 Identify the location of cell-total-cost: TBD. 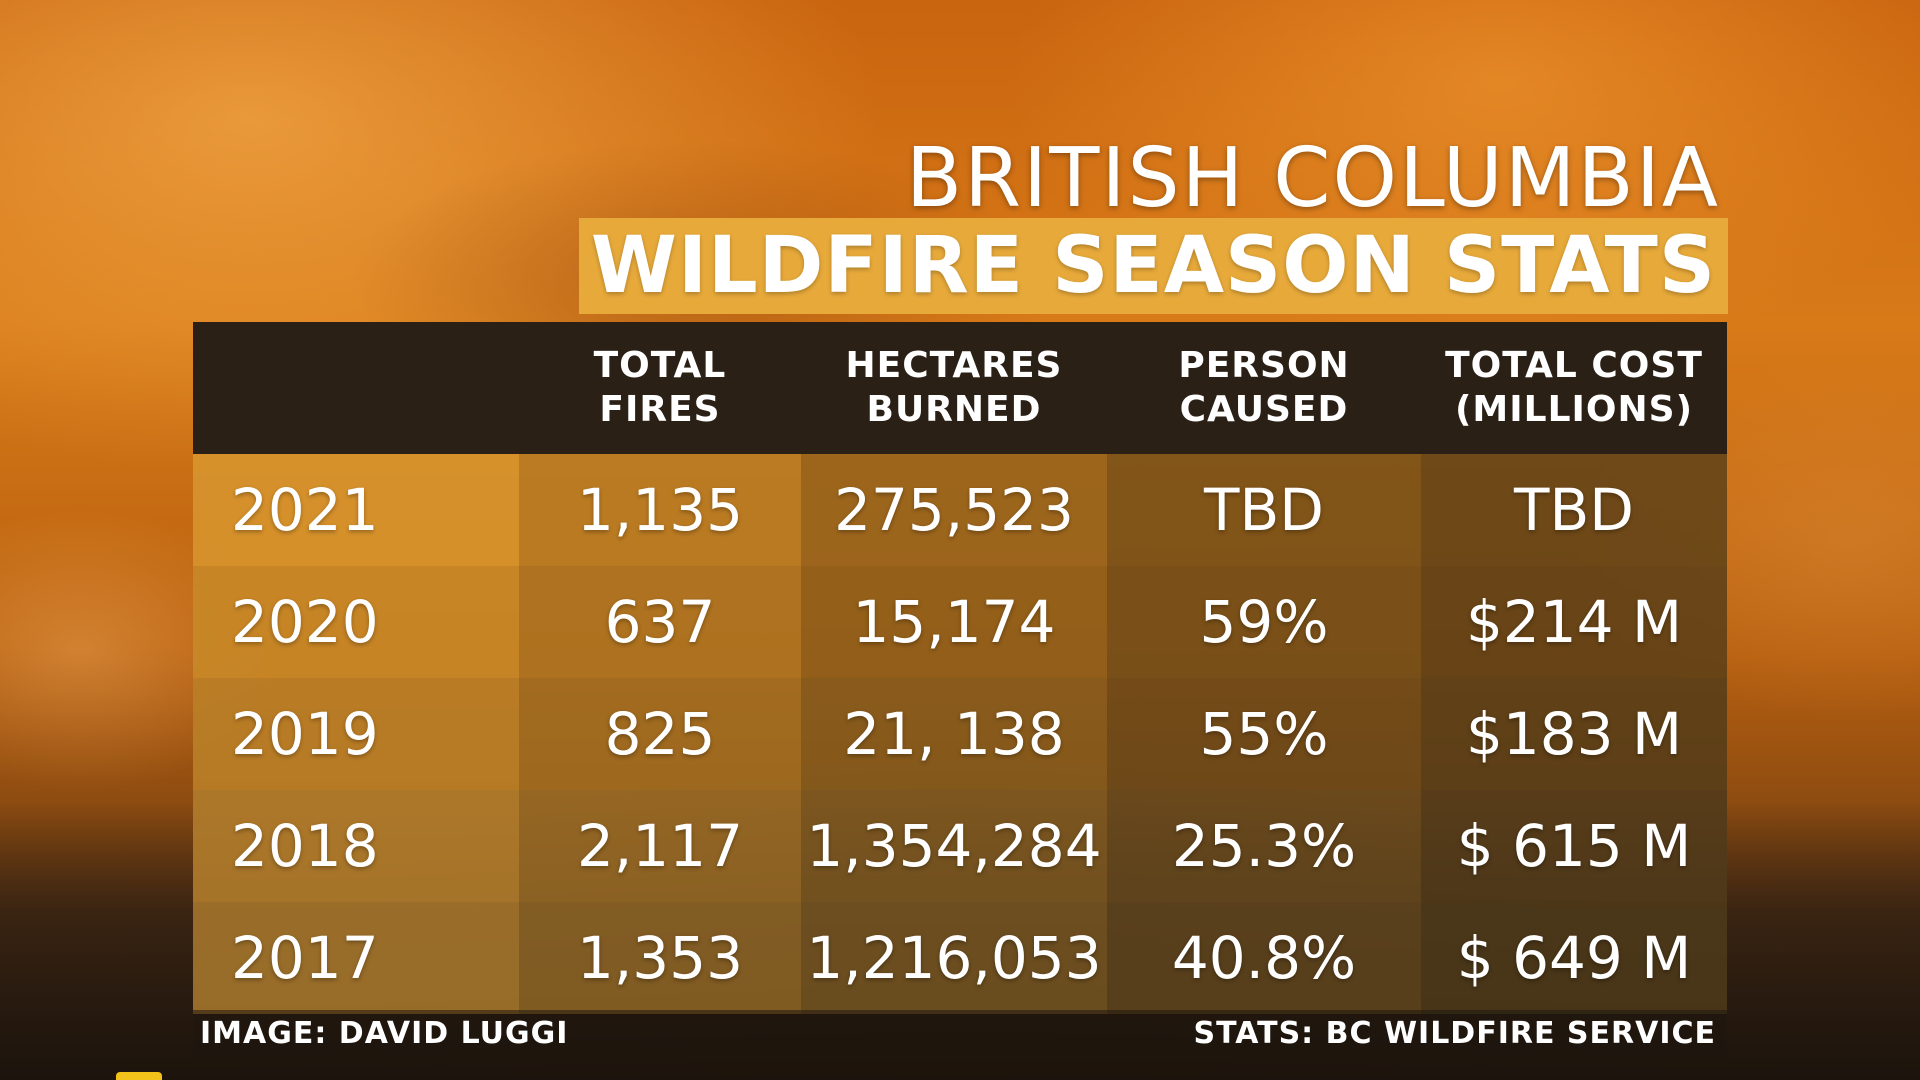
(1574, 510).